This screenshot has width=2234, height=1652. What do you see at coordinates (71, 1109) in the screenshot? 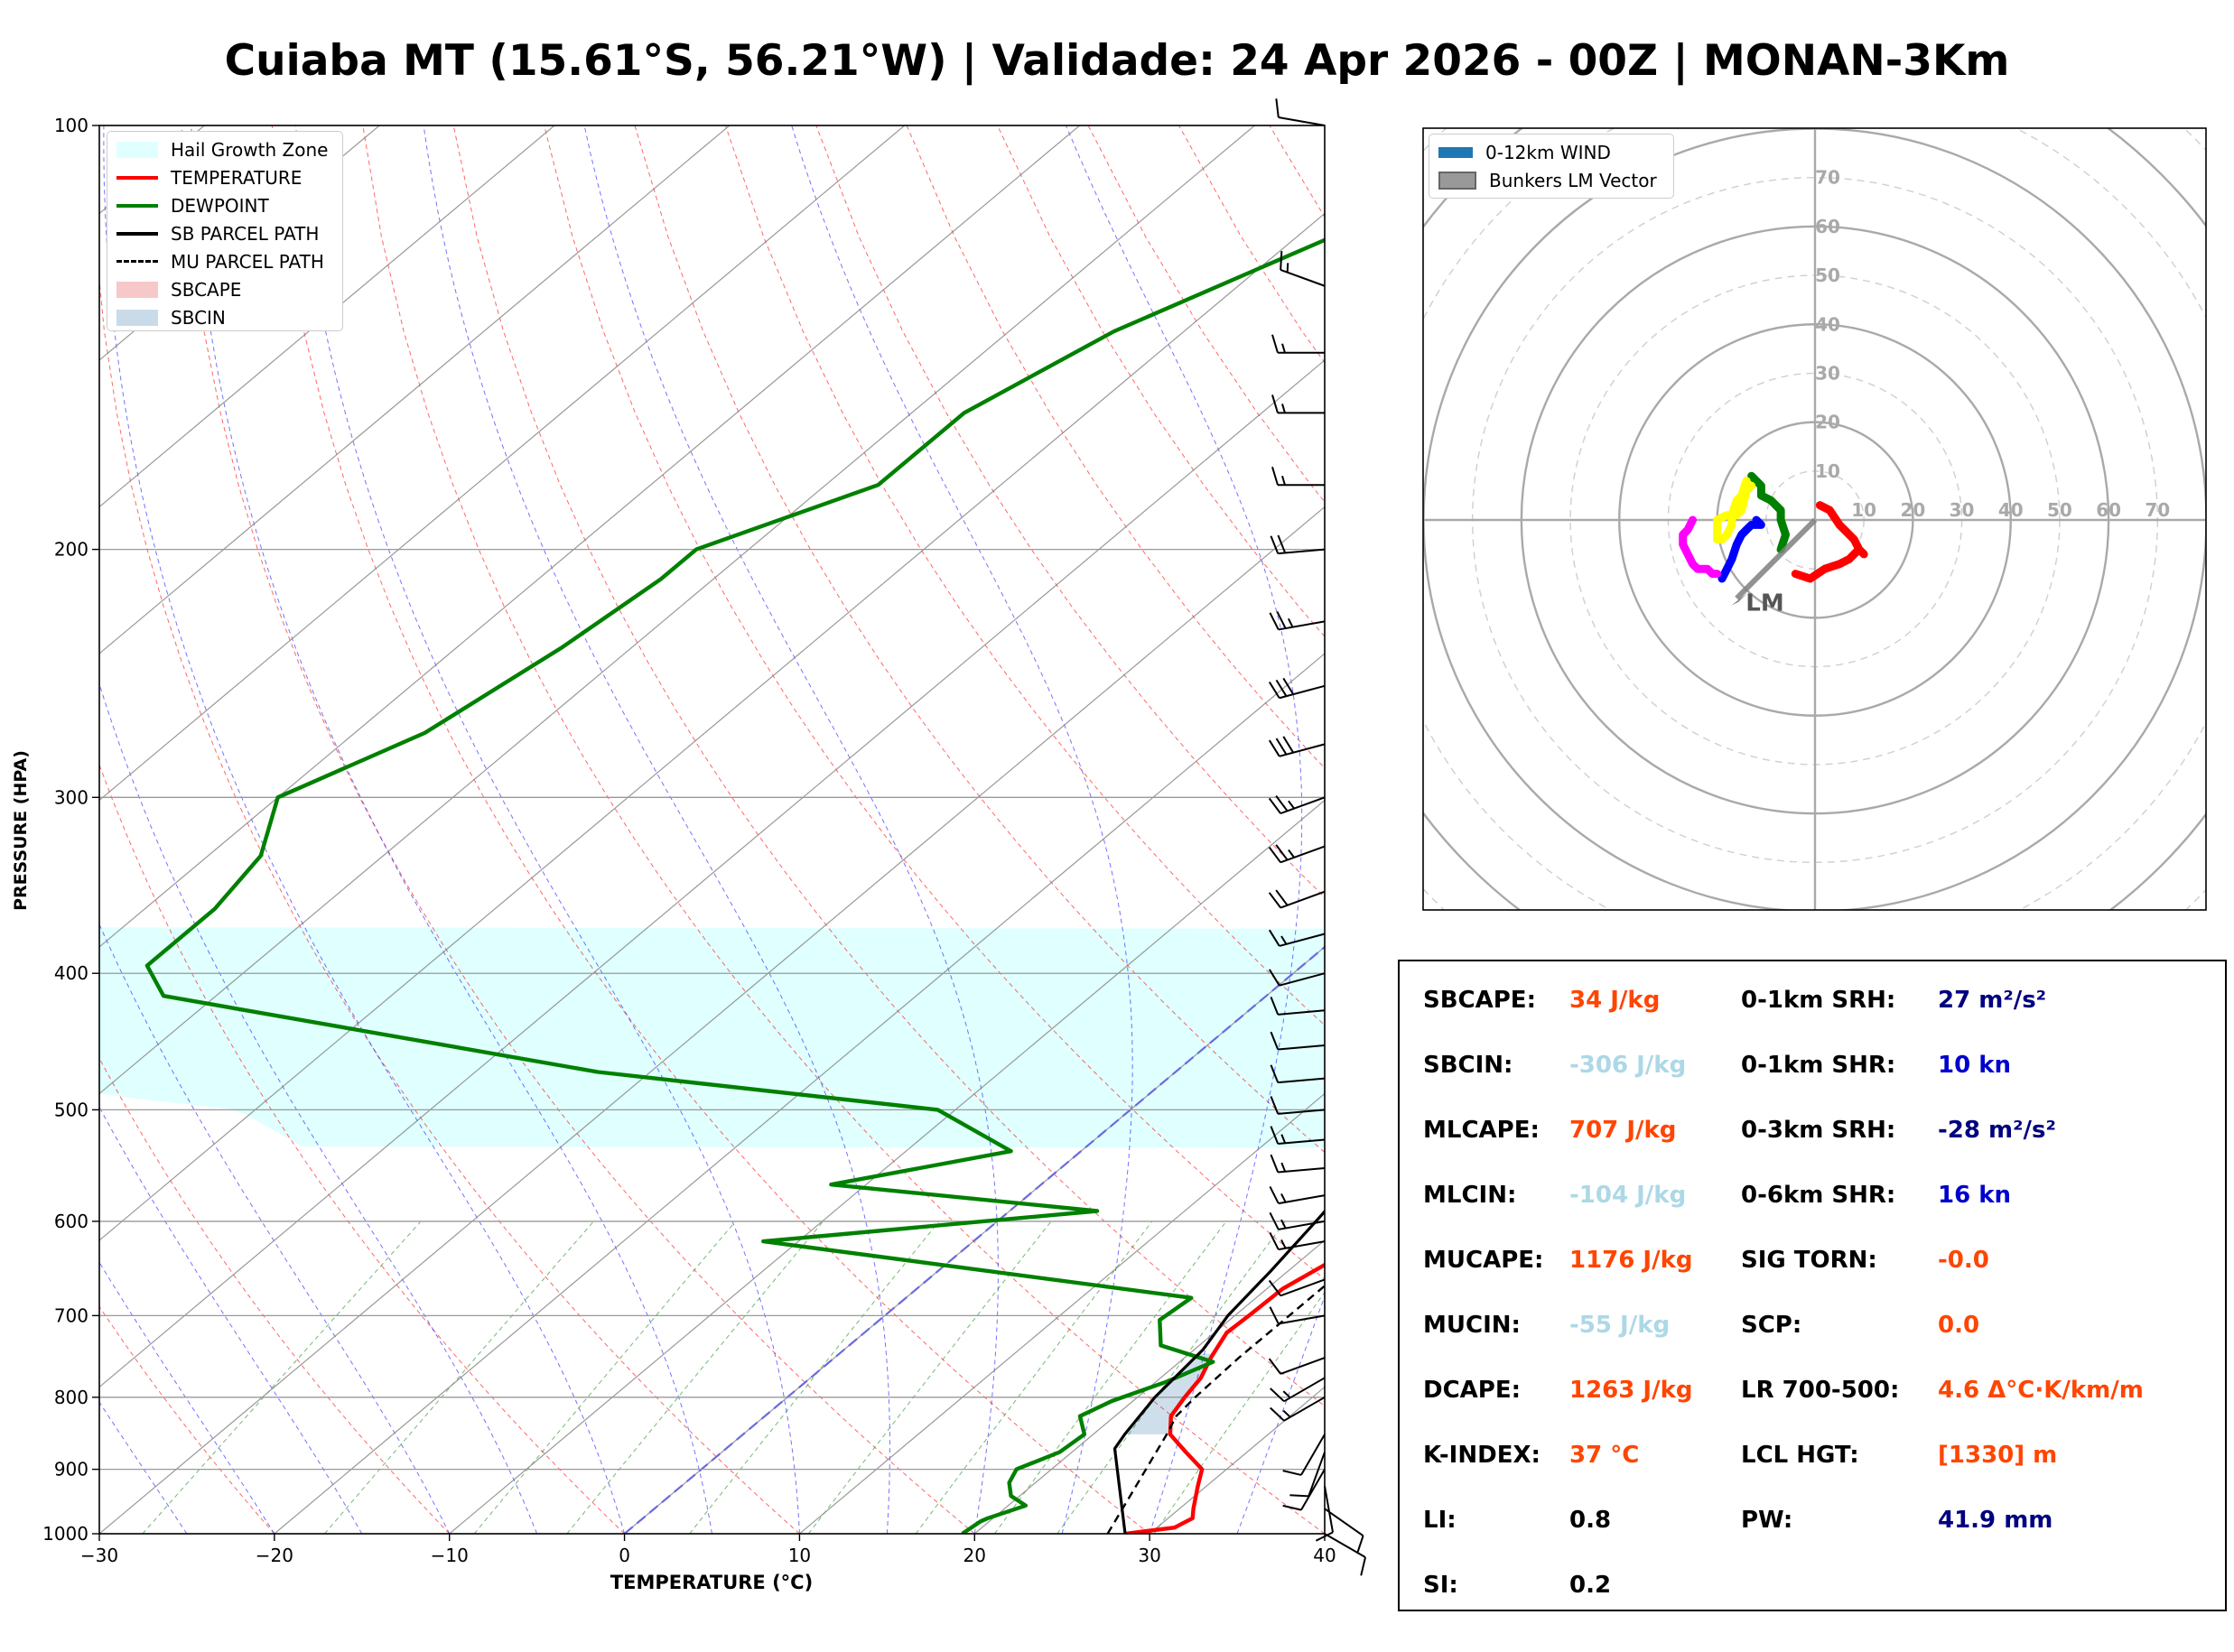
I see `y-tick-label: 500` at bounding box center [71, 1109].